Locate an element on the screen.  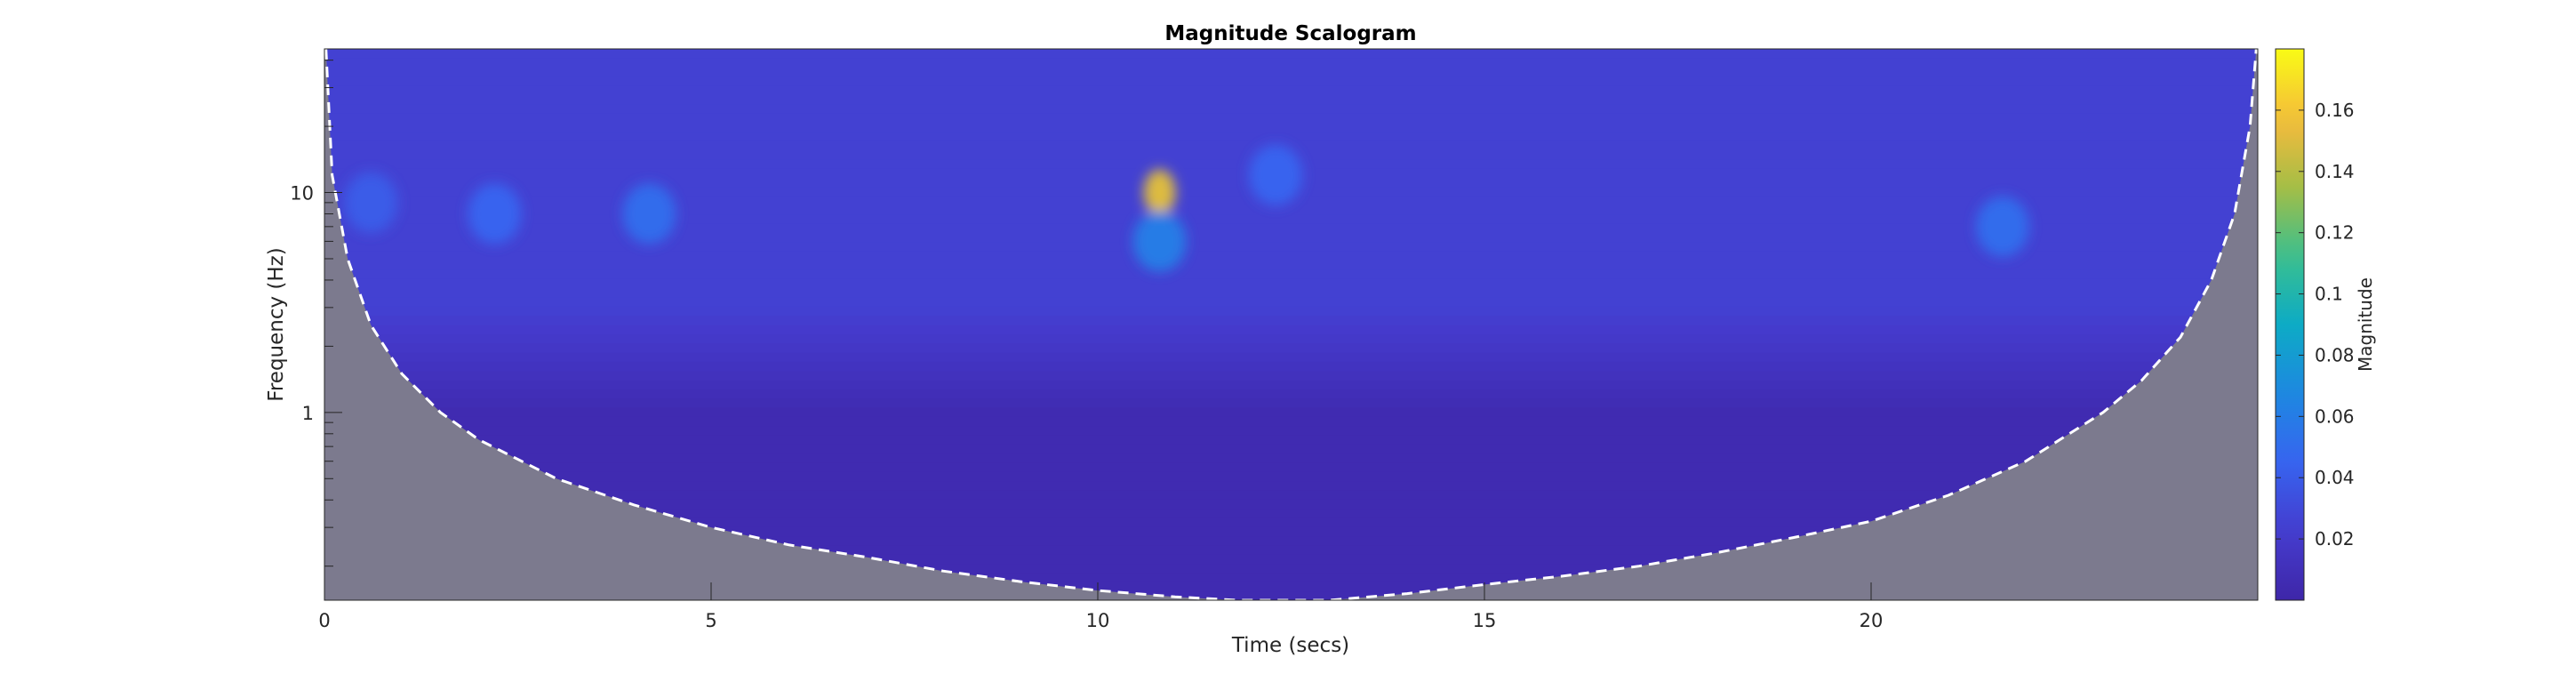
chart-title: Magnitude Scalogram is located at coordinates (1290, 33).